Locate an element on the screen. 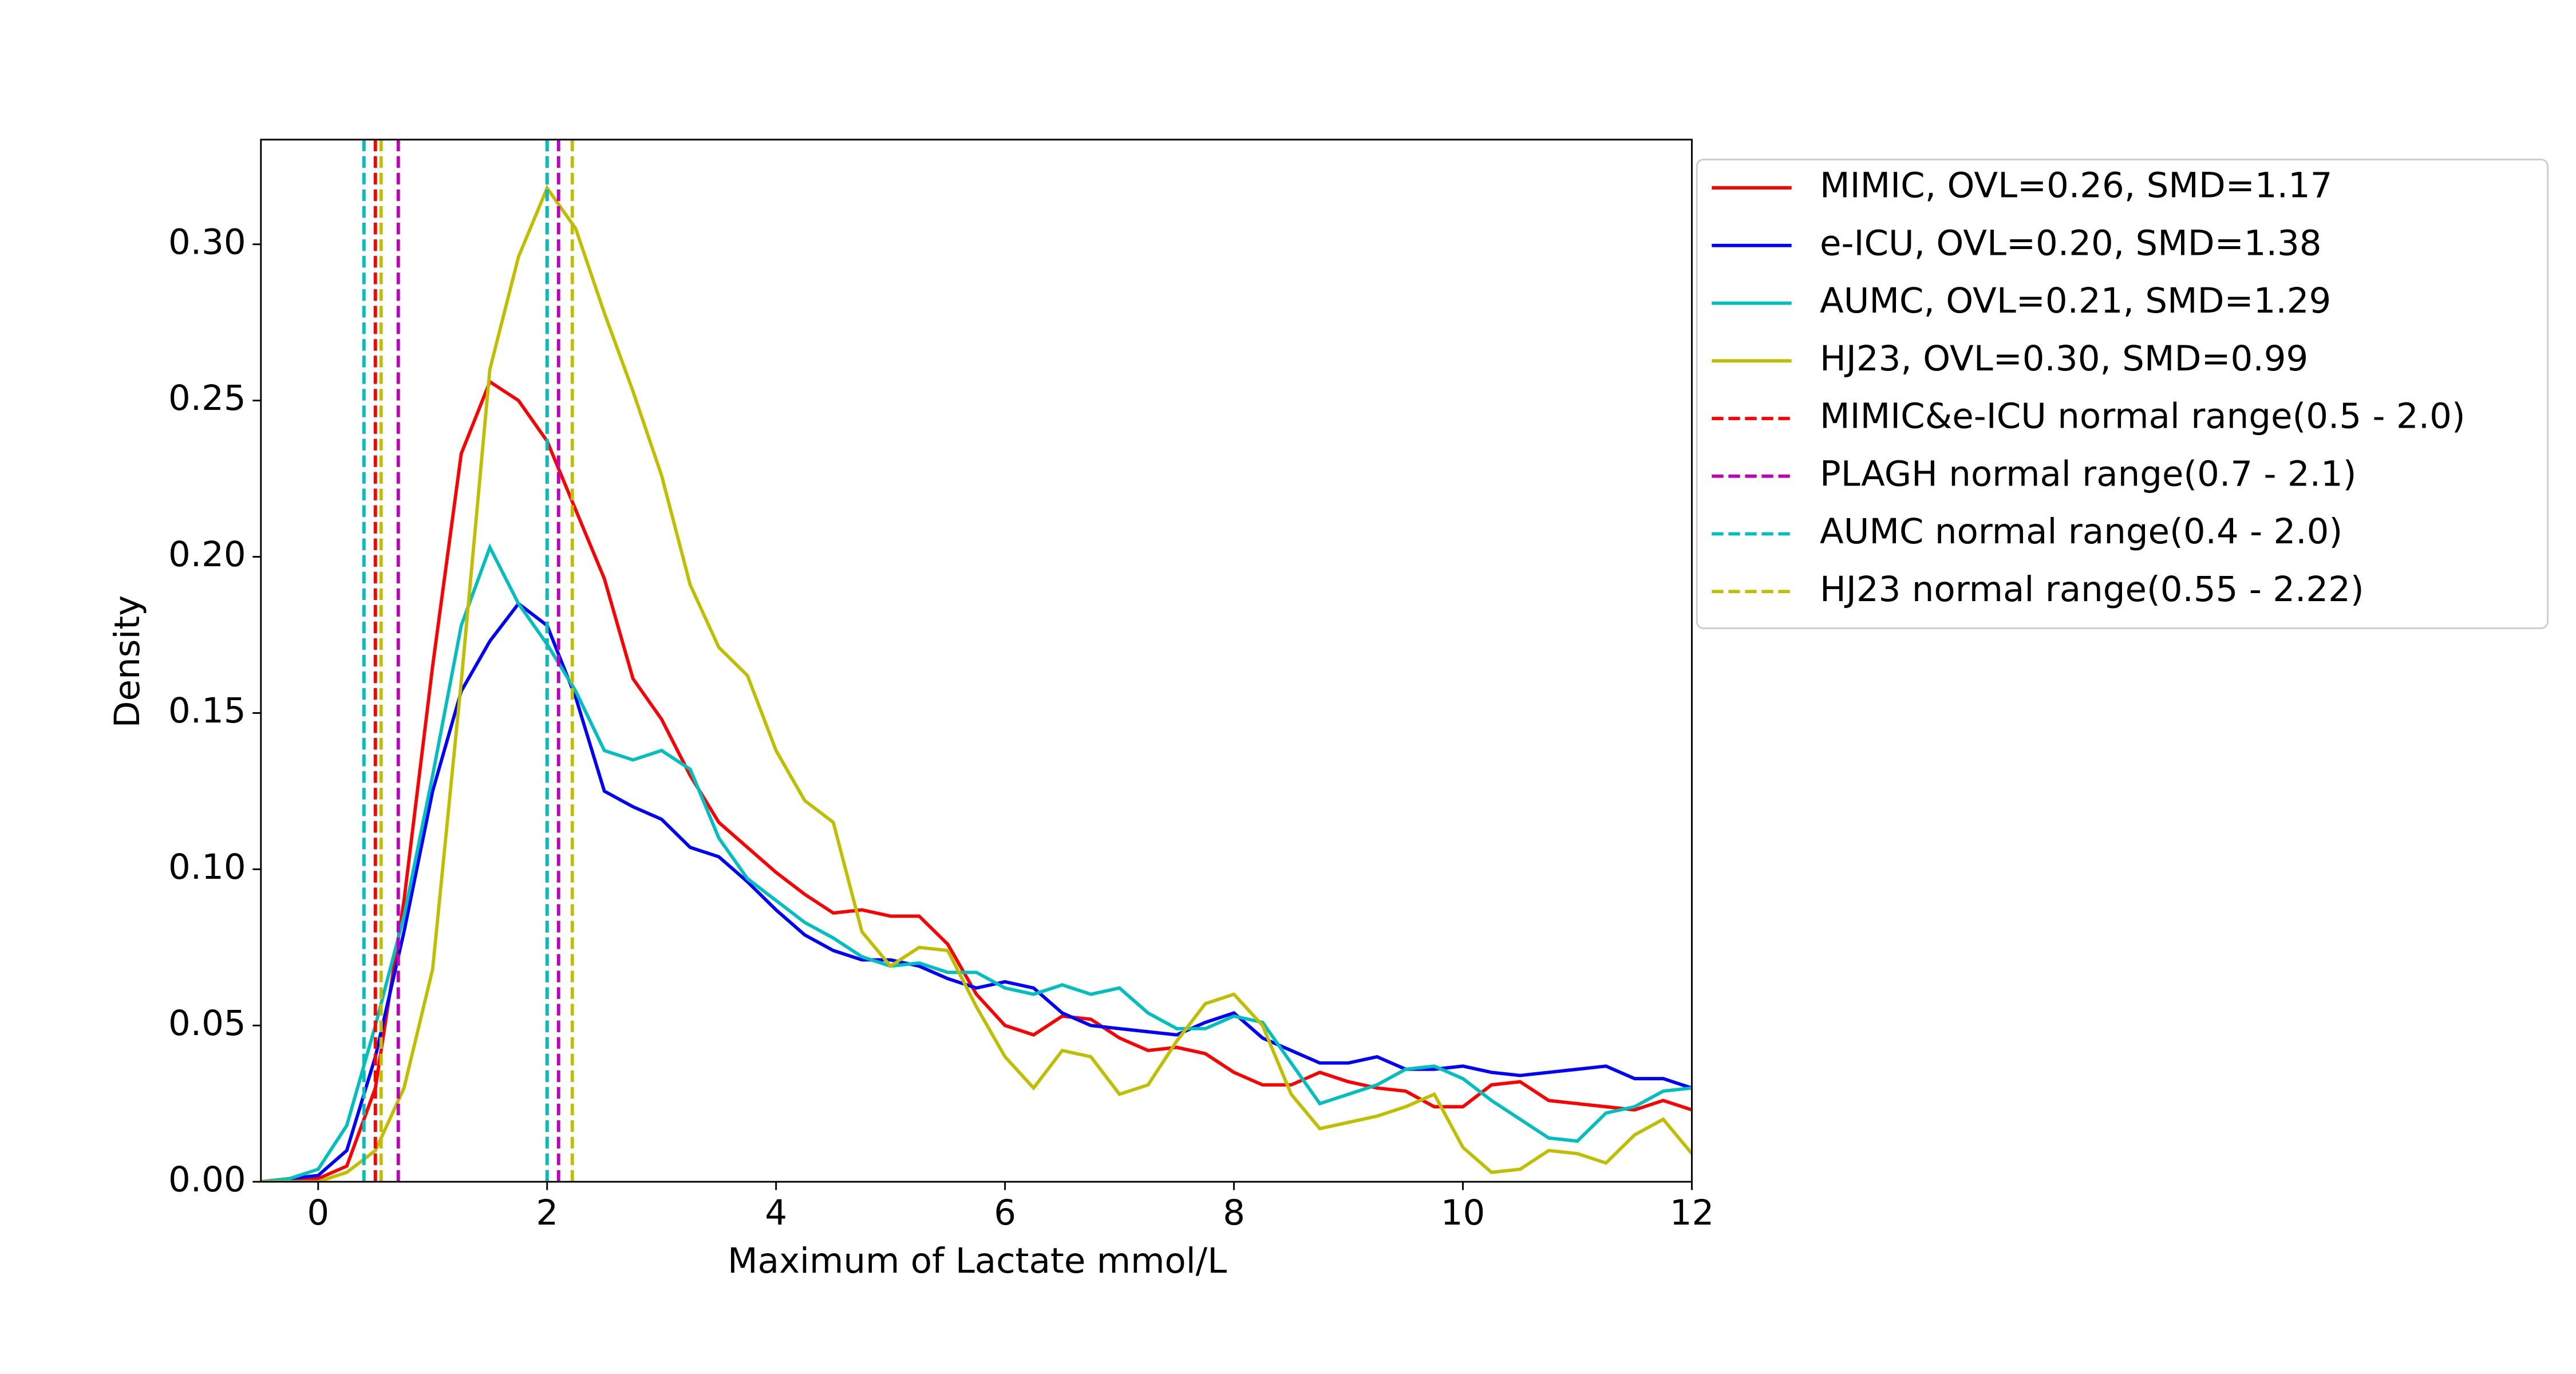 The width and height of the screenshot is (2576, 1374). x-tick-label: 2 is located at coordinates (547, 1213).